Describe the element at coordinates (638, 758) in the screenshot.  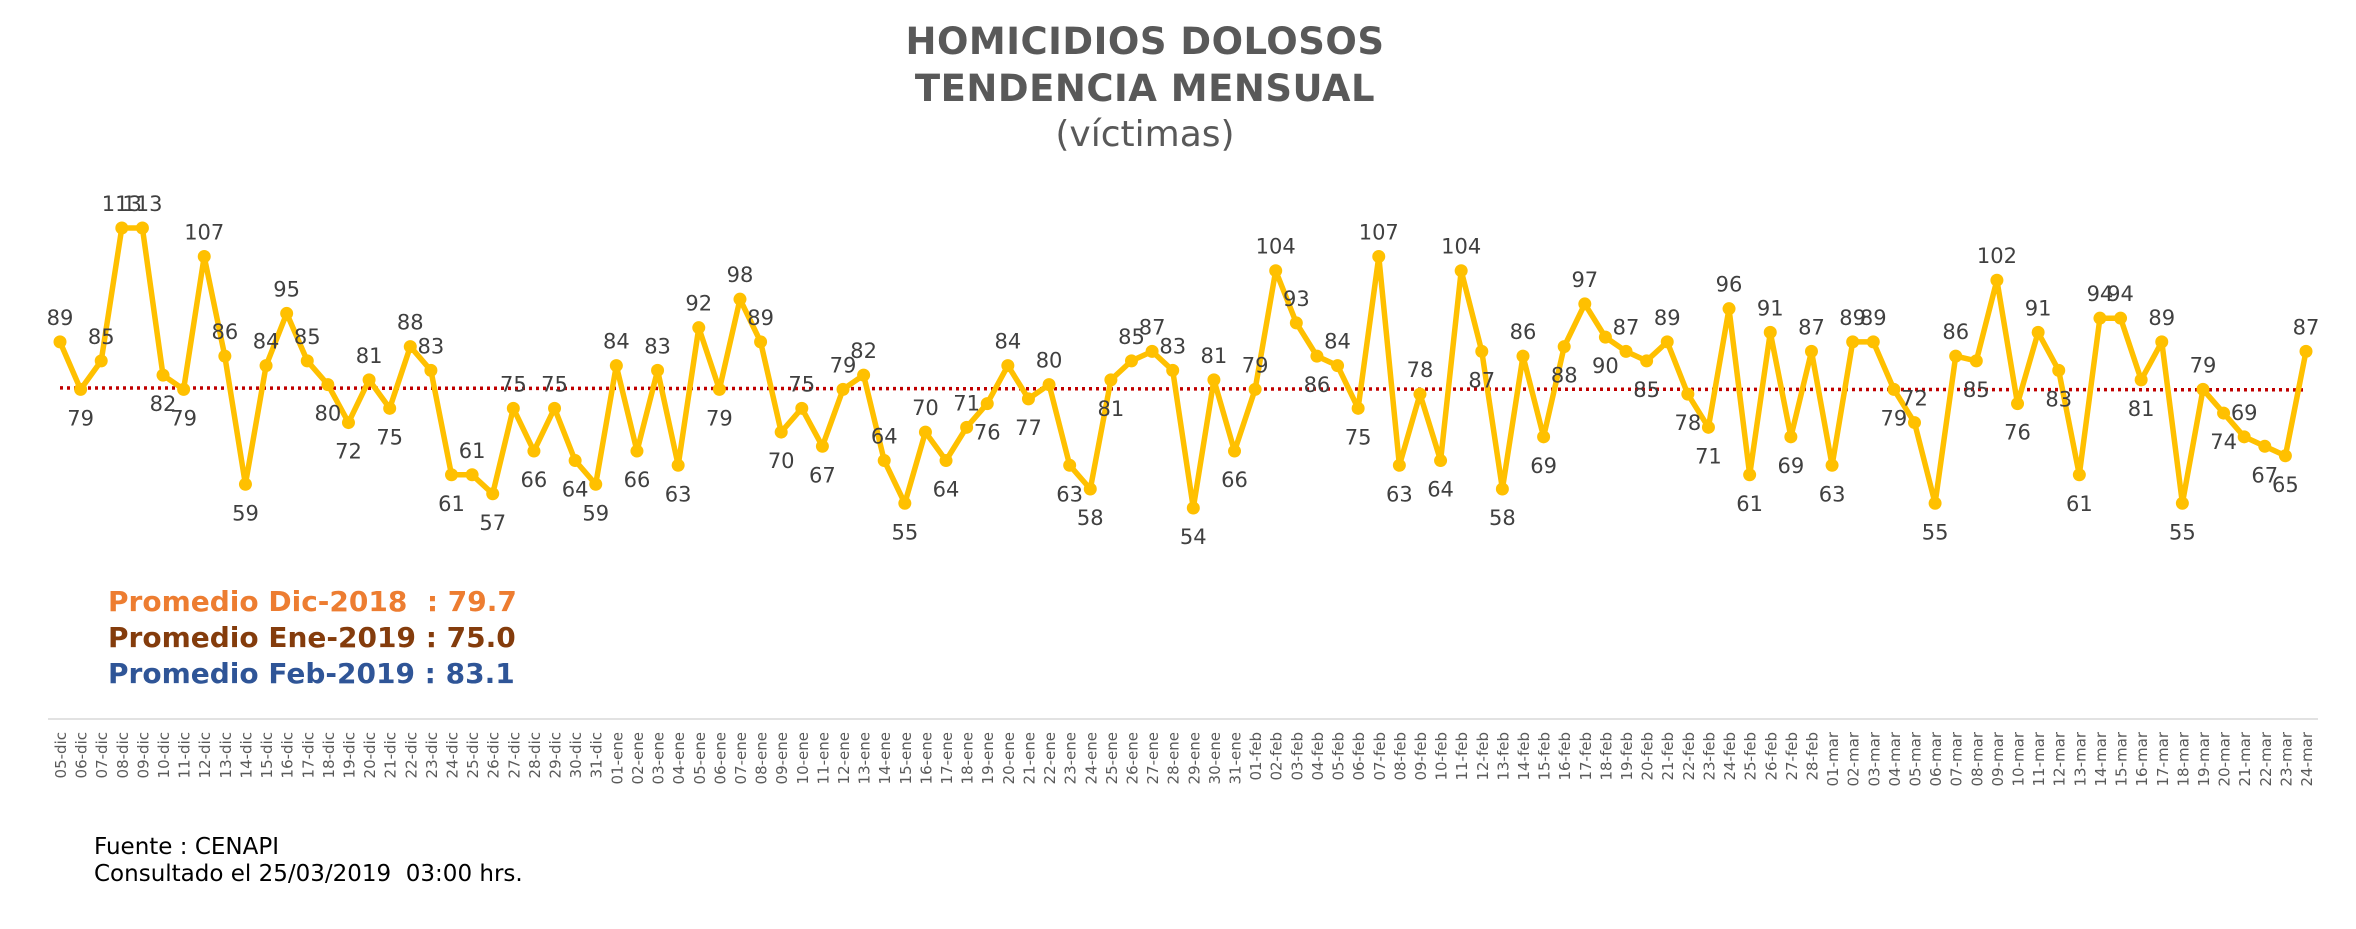
I see `x-tick-label: 02-ene` at that location.